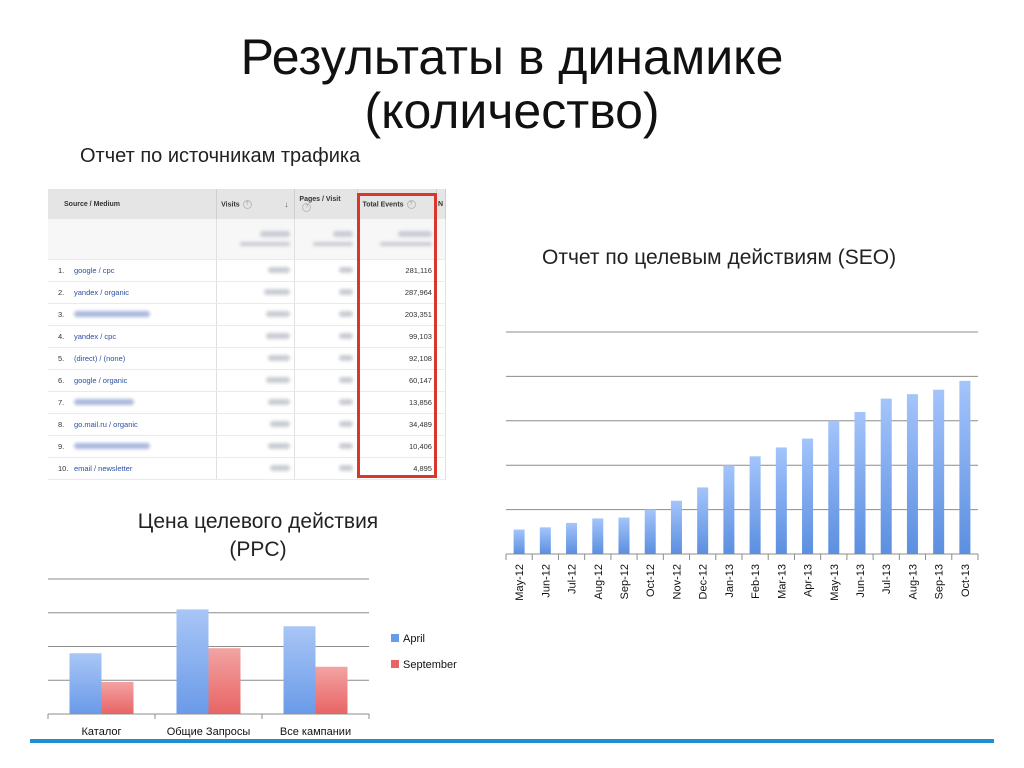  I want to click on total-events-highlight, so click(397, 335).